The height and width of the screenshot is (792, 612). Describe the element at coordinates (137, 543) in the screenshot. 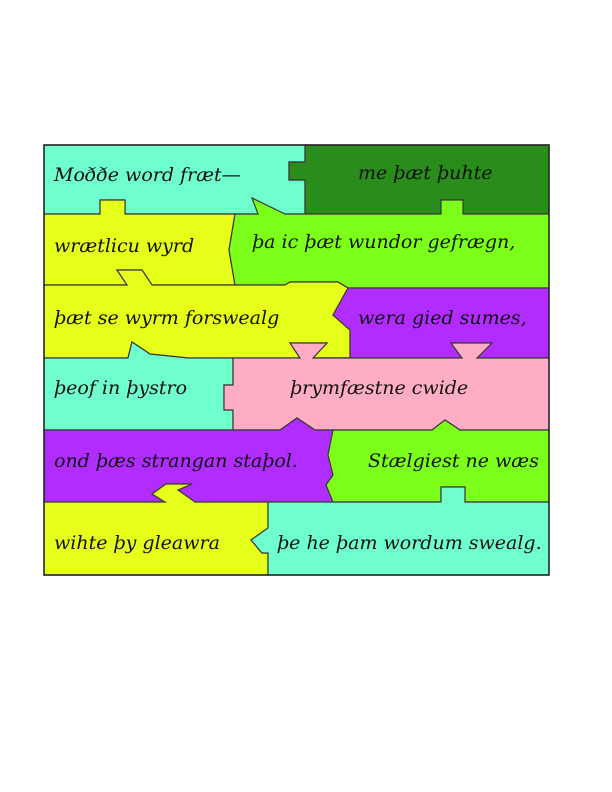

I see `poem-line-11: wihte þy gleawra` at that location.